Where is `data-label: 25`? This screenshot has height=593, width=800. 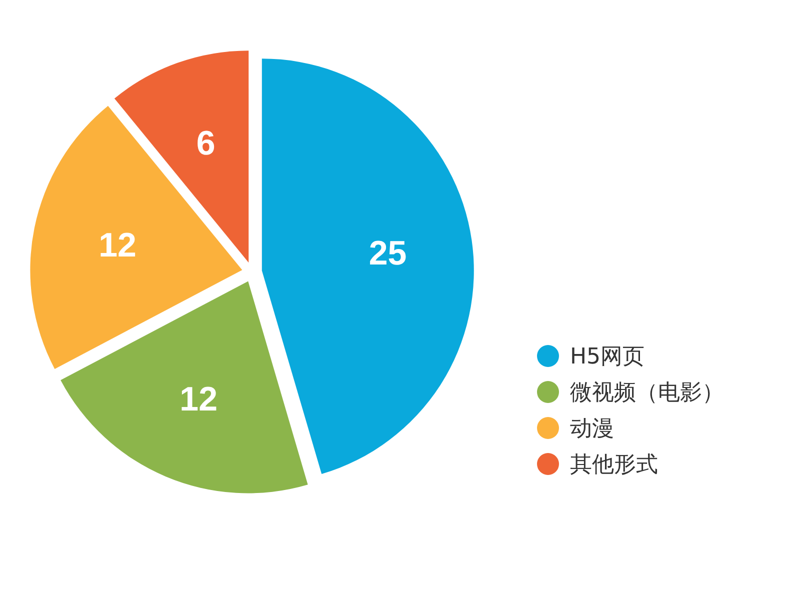
data-label: 25 is located at coordinates (387, 253).